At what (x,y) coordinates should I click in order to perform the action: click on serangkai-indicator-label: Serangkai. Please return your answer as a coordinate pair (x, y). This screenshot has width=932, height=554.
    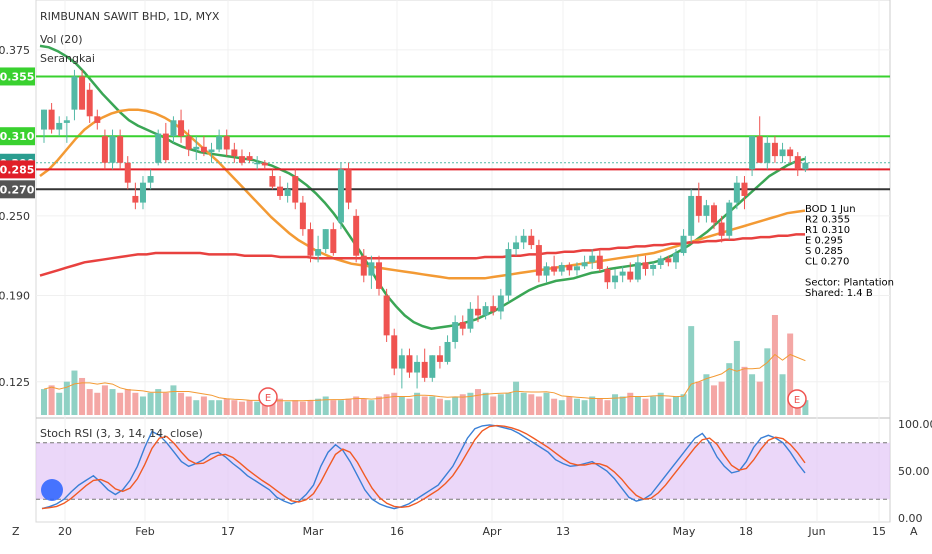
    Looking at the image, I should click on (67, 58).